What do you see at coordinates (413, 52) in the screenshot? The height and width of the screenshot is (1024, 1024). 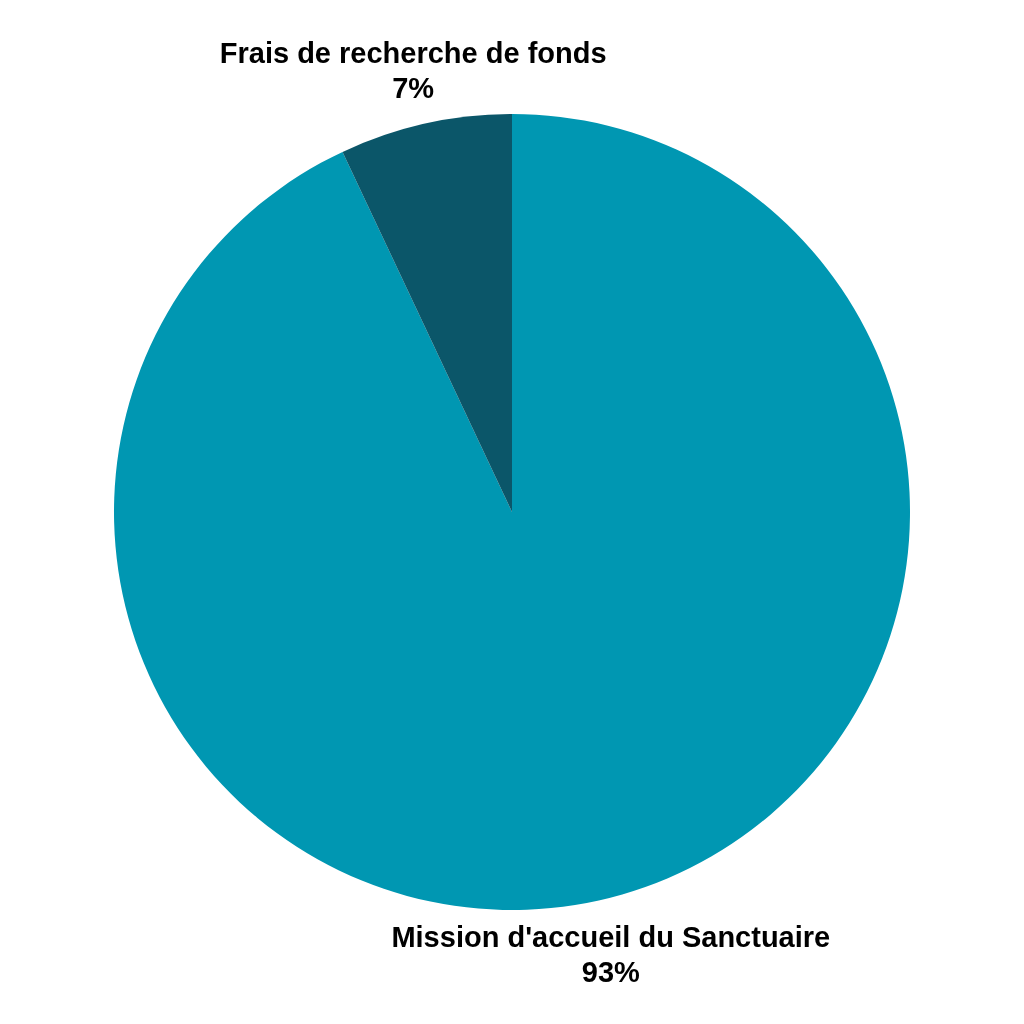 I see `slice-label: Frais de recherche de fonds` at bounding box center [413, 52].